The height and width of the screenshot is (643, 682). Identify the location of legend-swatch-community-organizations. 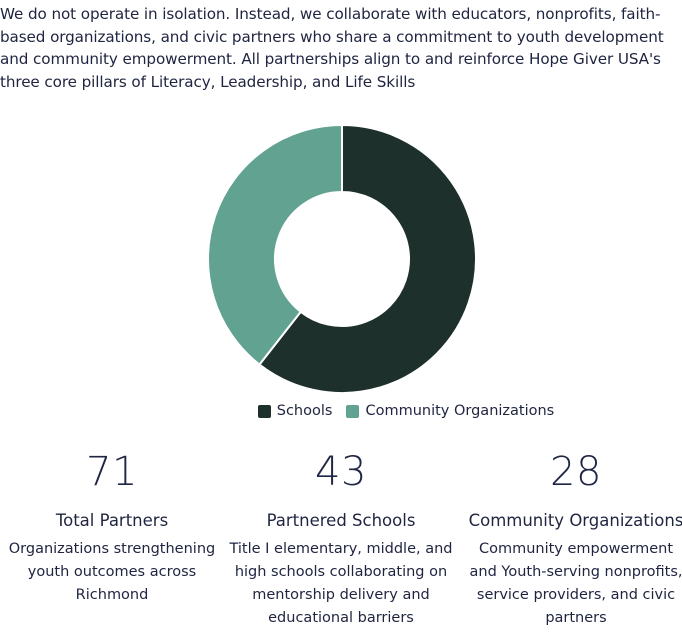
(353, 411).